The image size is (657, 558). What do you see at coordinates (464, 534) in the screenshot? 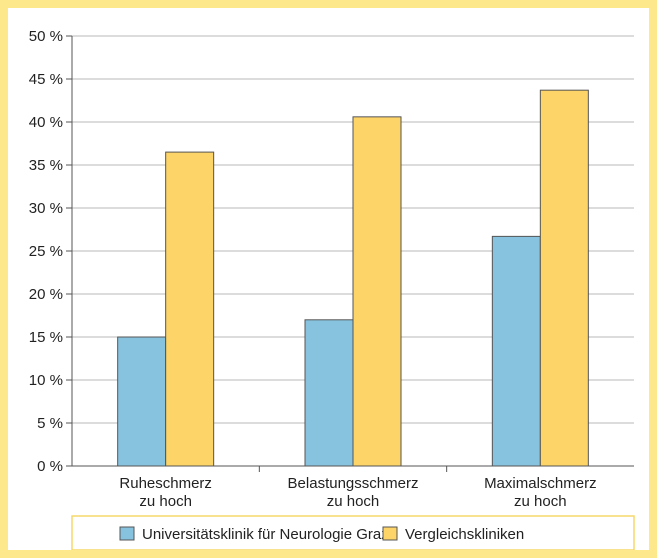
I see `legend-label: Vergleichskliniken` at bounding box center [464, 534].